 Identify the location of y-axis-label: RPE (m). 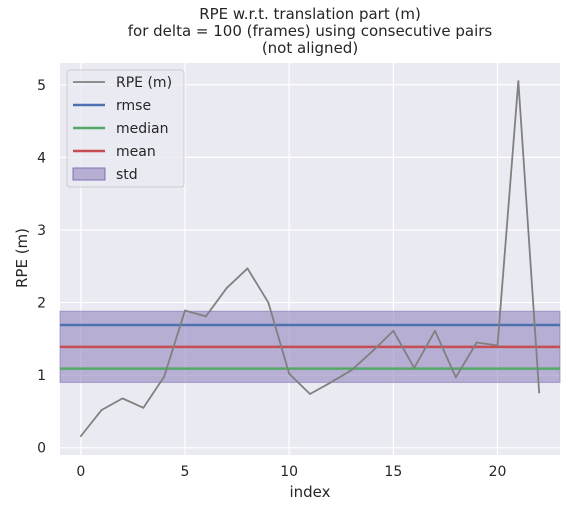
(22, 258).